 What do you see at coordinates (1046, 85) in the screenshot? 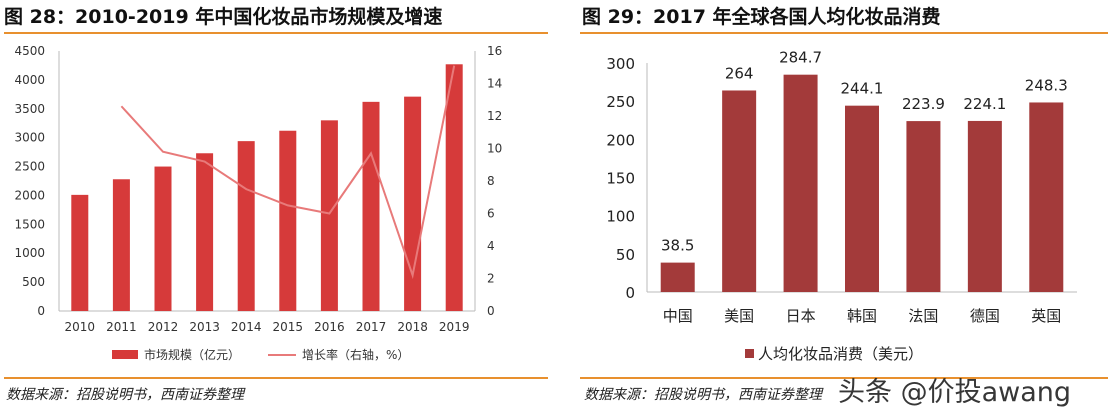
I see `data-label: 248.3` at bounding box center [1046, 85].